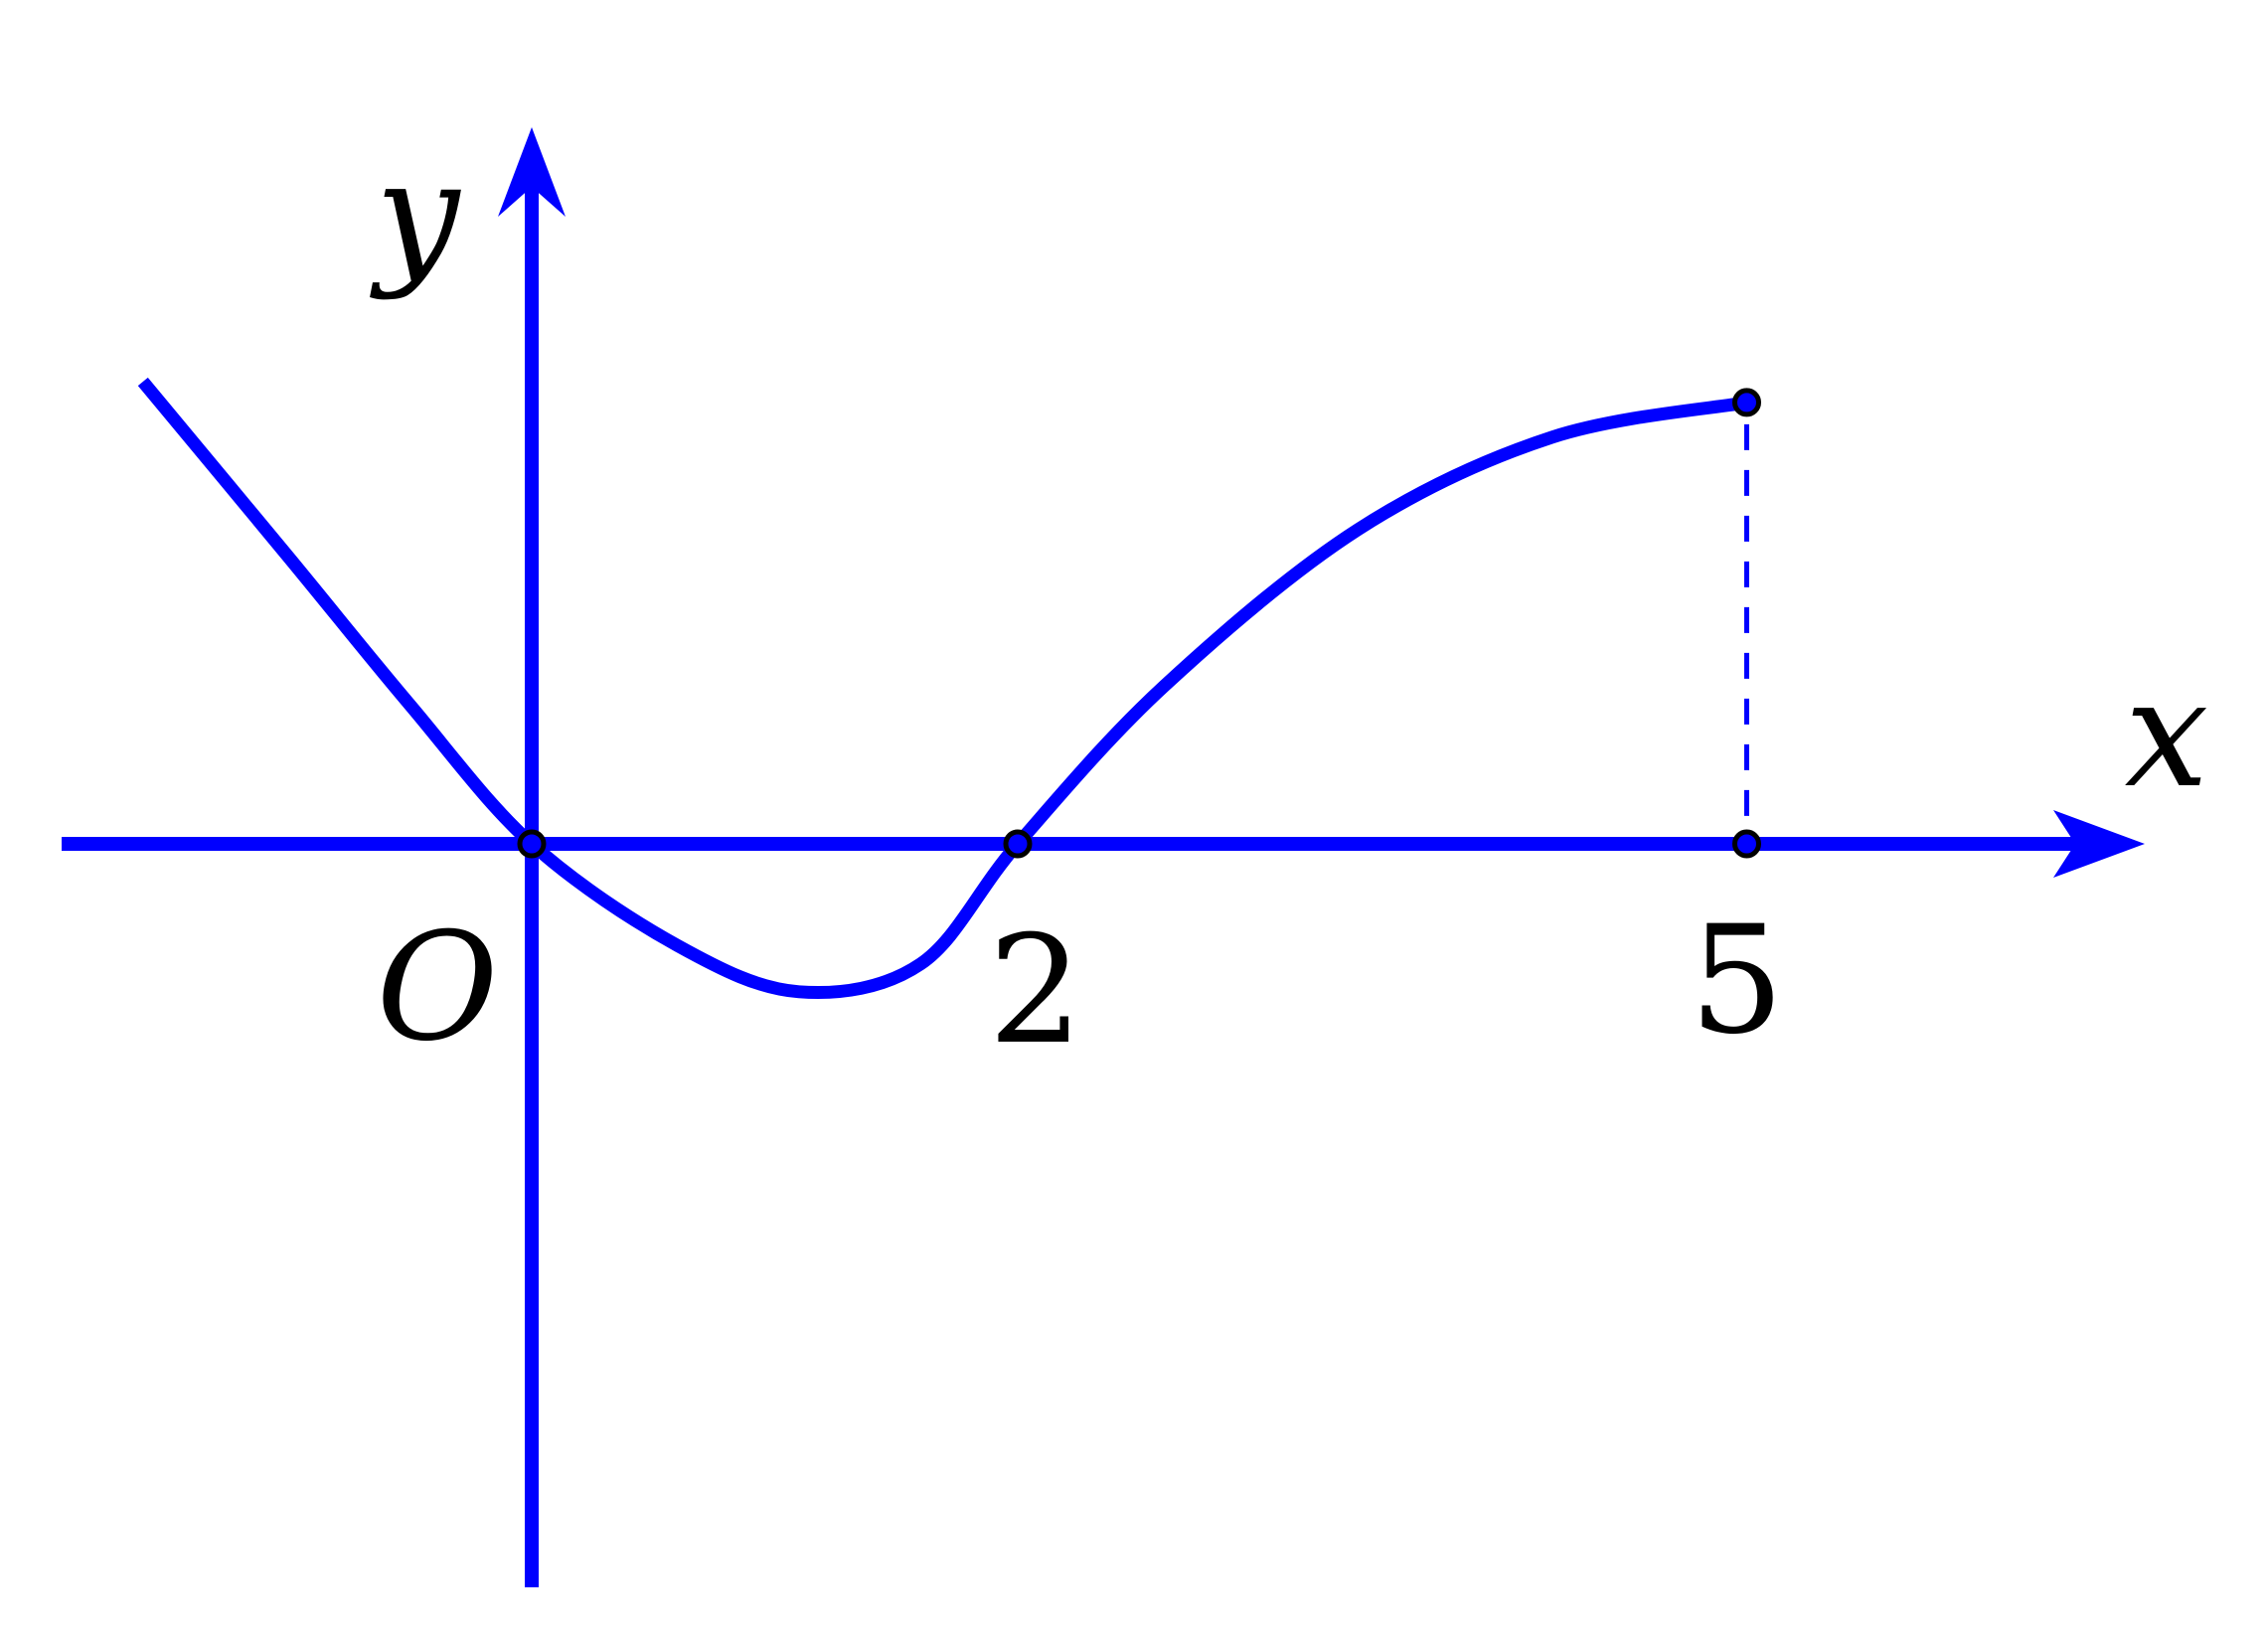 This screenshot has width=2268, height=1641. Describe the element at coordinates (532, 172) in the screenshot. I see `y-axis-arrowhead` at that location.